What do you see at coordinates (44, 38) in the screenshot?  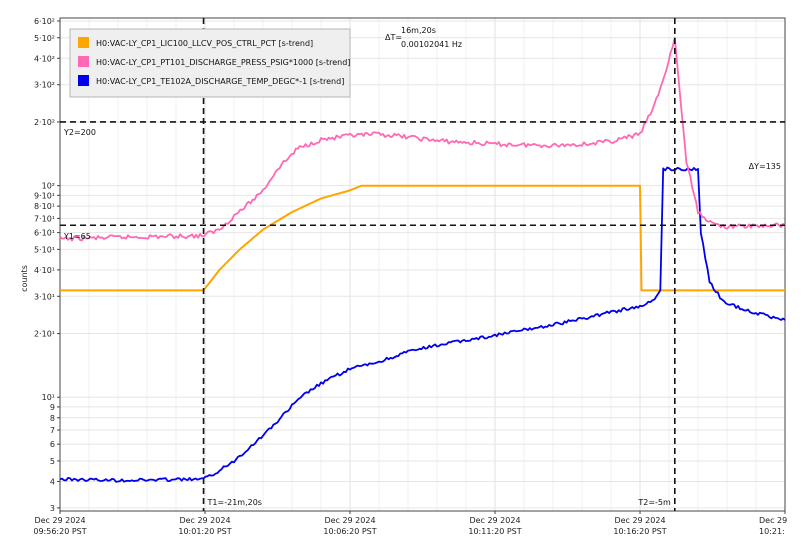 I see `y-tick-label: 5·10²` at bounding box center [44, 38].